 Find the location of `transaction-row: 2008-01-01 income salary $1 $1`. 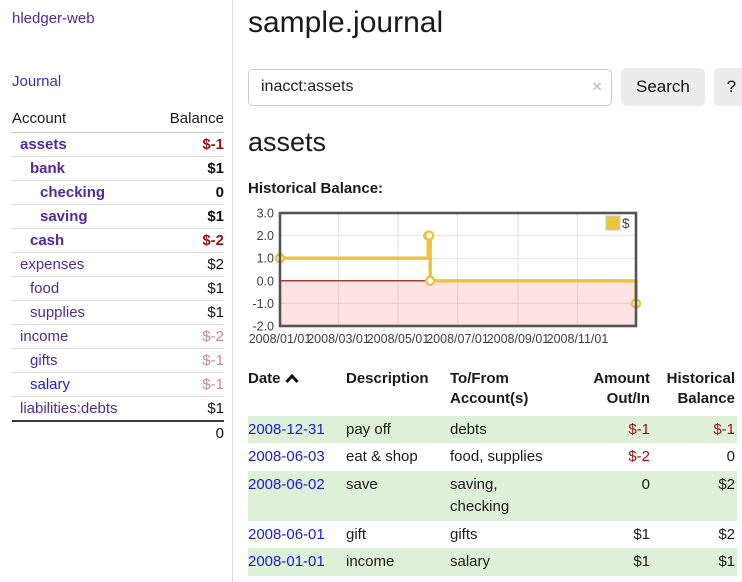

transaction-row: 2008-01-01 income salary $1 $1 is located at coordinates (492, 562).